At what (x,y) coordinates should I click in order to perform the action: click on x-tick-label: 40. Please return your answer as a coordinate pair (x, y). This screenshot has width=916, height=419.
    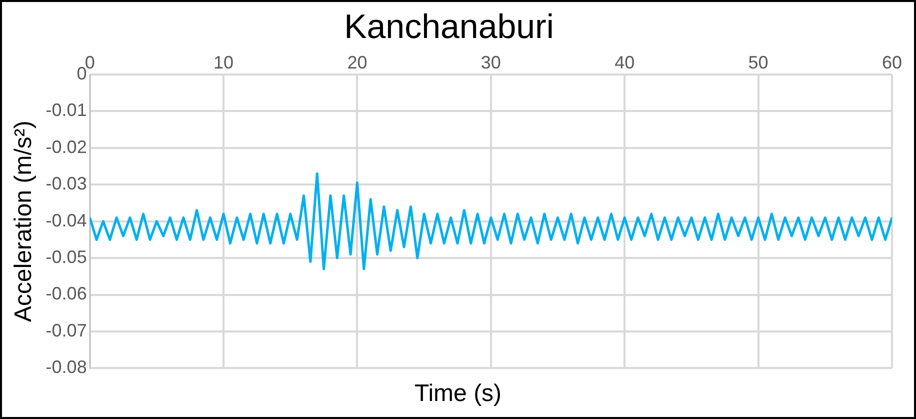
    Looking at the image, I should click on (624, 62).